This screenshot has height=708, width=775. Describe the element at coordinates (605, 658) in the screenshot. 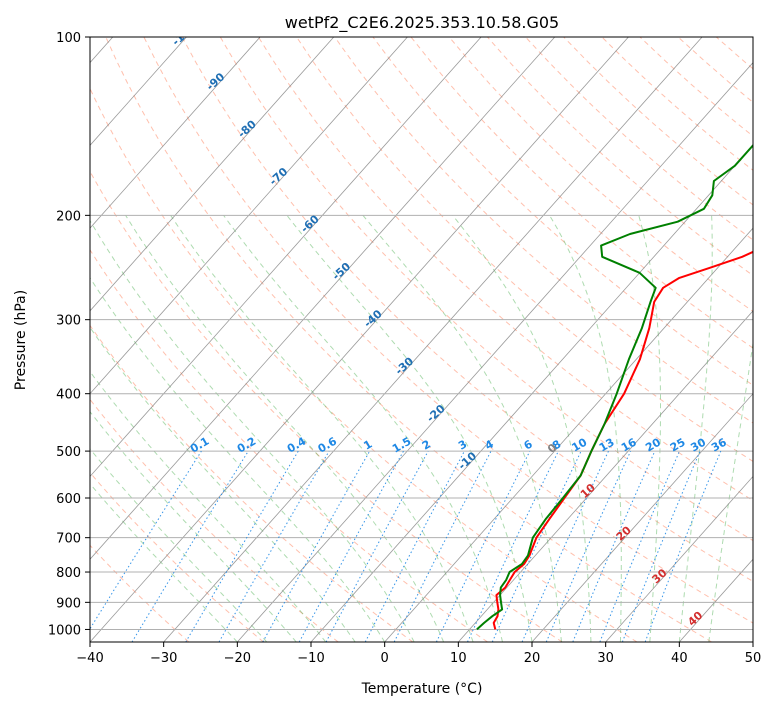

I see `x-tick-label: 30` at that location.